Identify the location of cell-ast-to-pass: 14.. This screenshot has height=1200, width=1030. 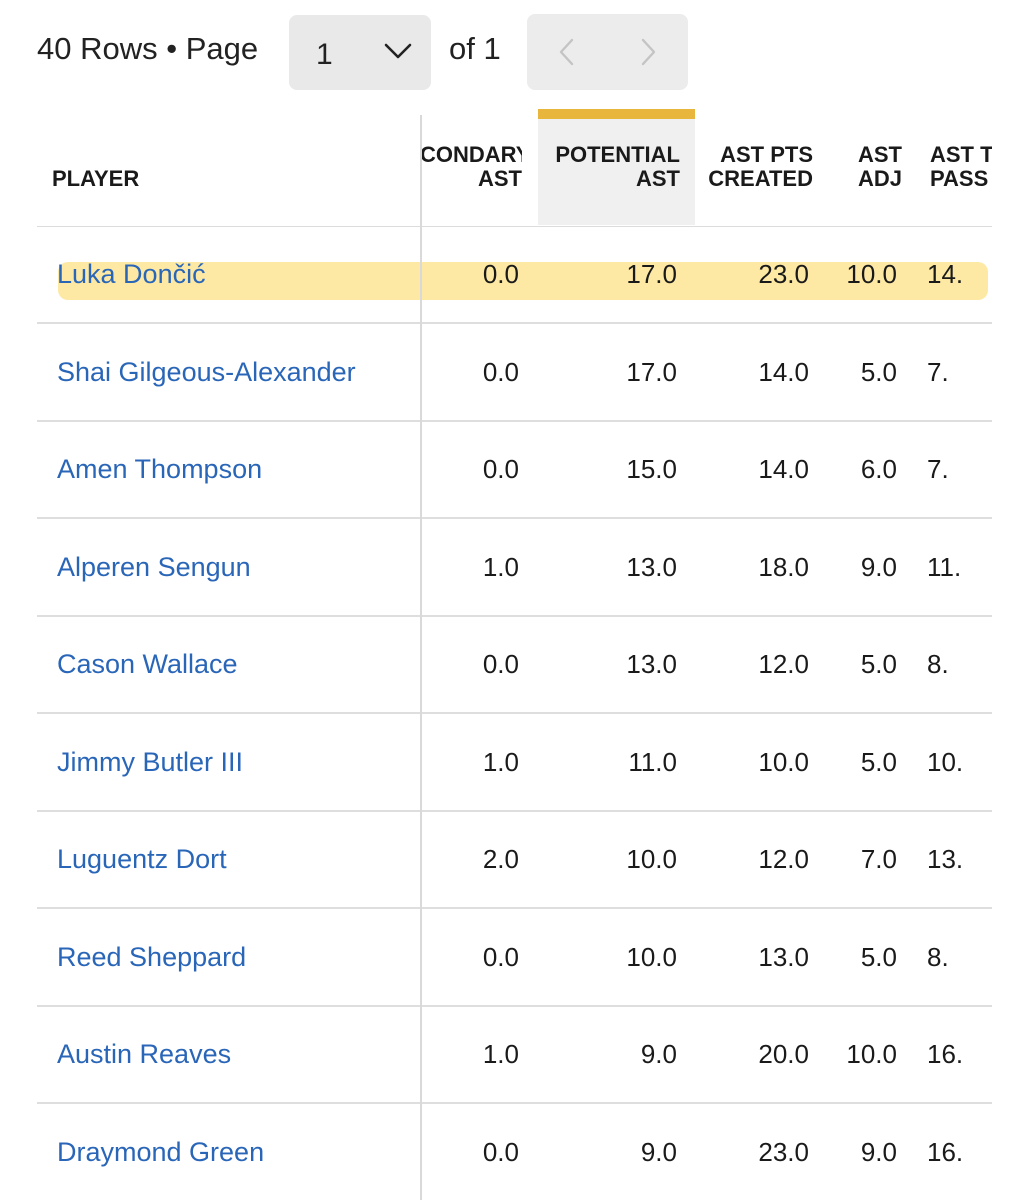
(945, 274).